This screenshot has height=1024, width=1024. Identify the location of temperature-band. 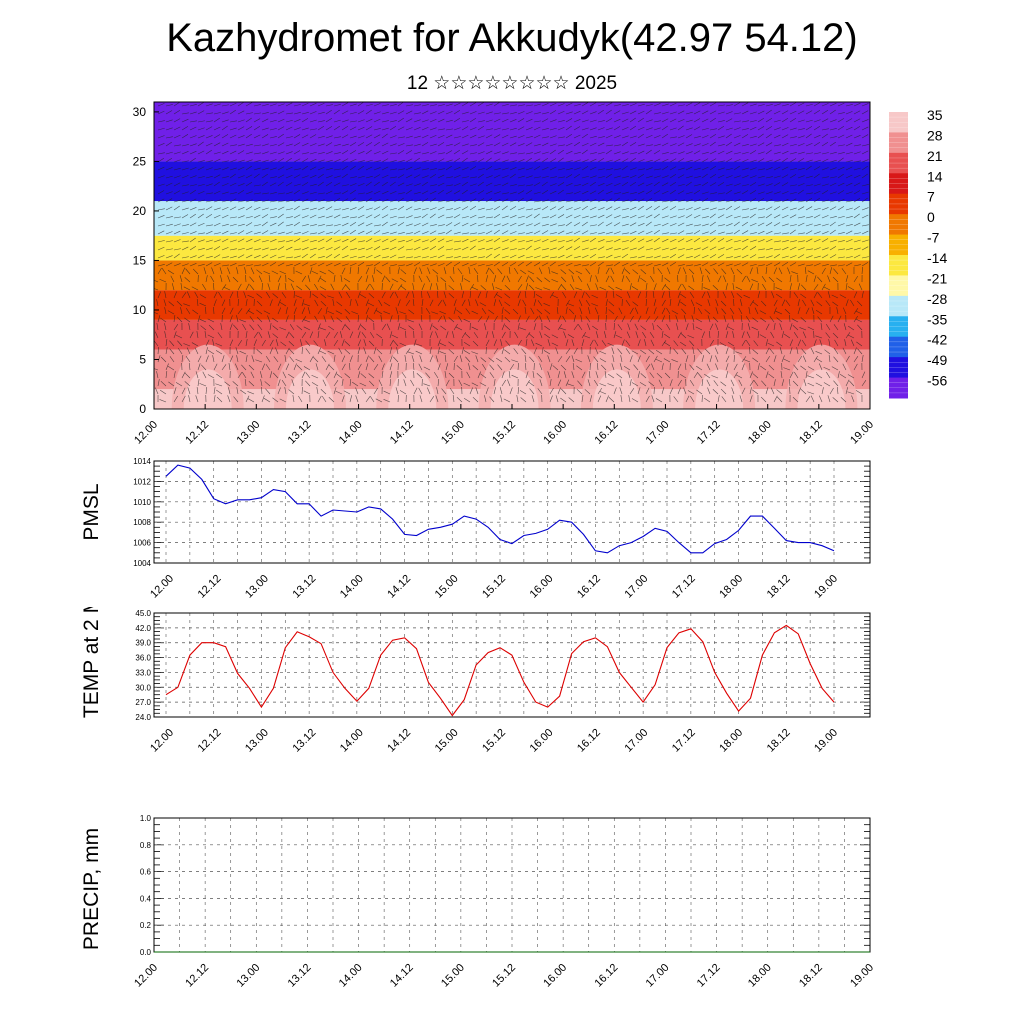
(512, 181).